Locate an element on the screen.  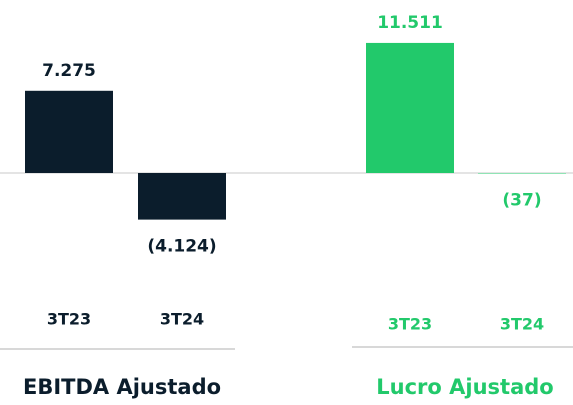
value-label: 11.511 is located at coordinates (410, 23).